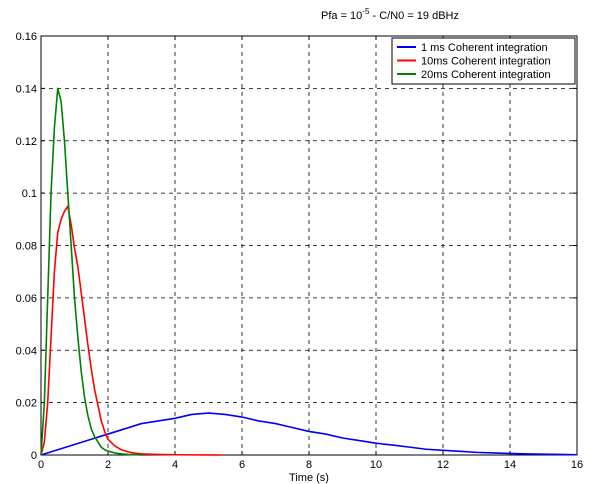  I want to click on x-tick-label: 2, so click(108, 465).